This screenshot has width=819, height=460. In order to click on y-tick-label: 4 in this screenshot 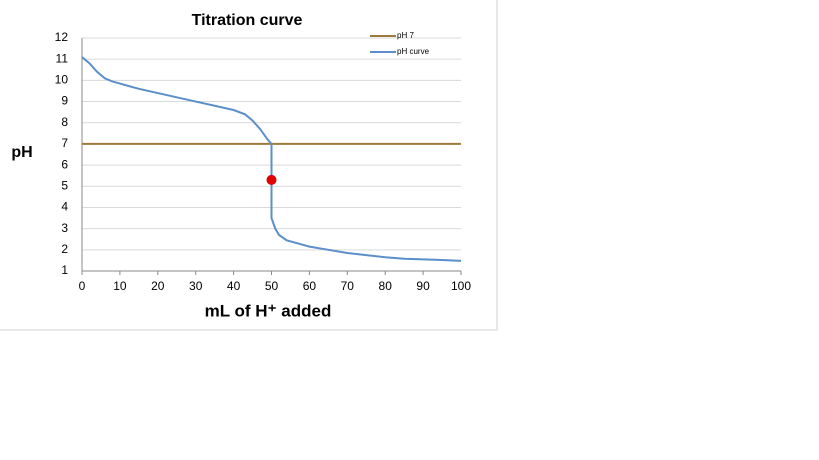, I will do `click(64, 207)`.